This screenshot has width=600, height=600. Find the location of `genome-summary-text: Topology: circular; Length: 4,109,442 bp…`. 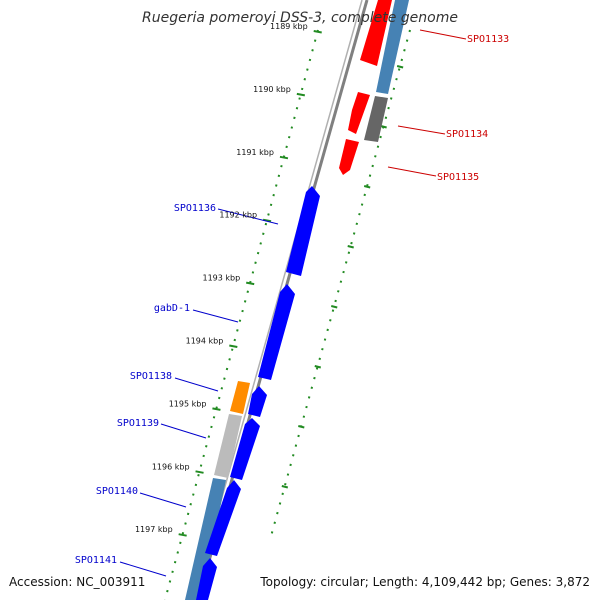

genome-summary-text: Topology: circular; Length: 4,109,442 bp… is located at coordinates (424, 582).